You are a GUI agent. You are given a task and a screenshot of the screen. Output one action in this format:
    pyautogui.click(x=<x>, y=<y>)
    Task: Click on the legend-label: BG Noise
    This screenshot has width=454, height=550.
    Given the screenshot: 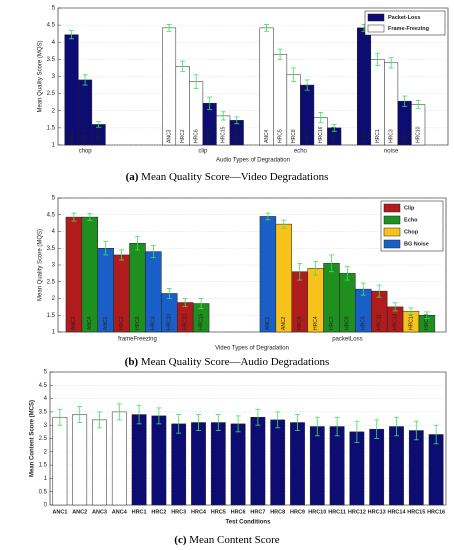 What is the action you would take?
    pyautogui.click(x=416, y=244)
    